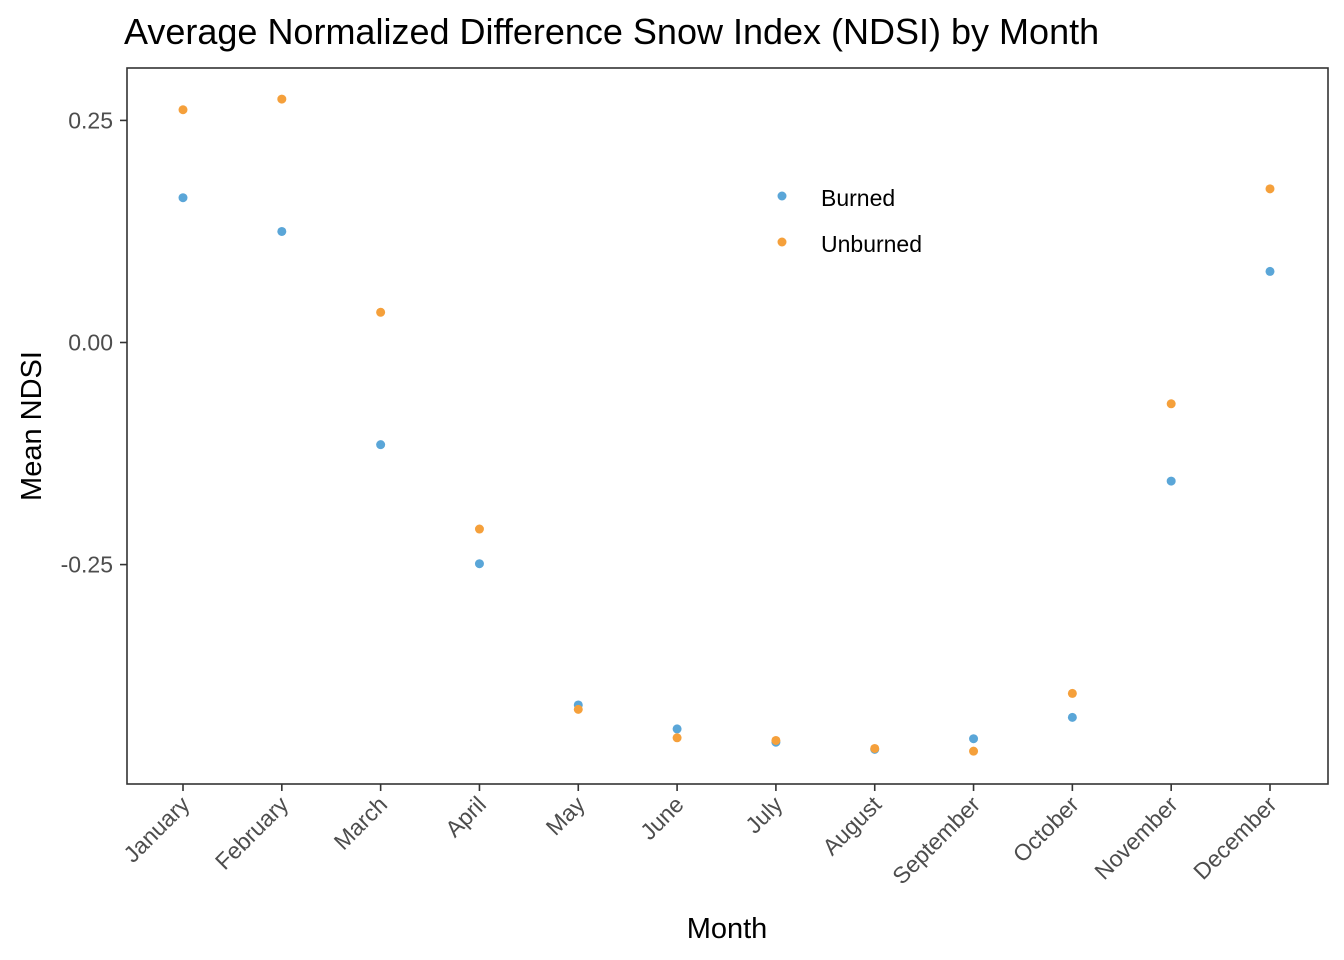 The image size is (1344, 960). What do you see at coordinates (479, 529) in the screenshot?
I see `point-unburned-april` at bounding box center [479, 529].